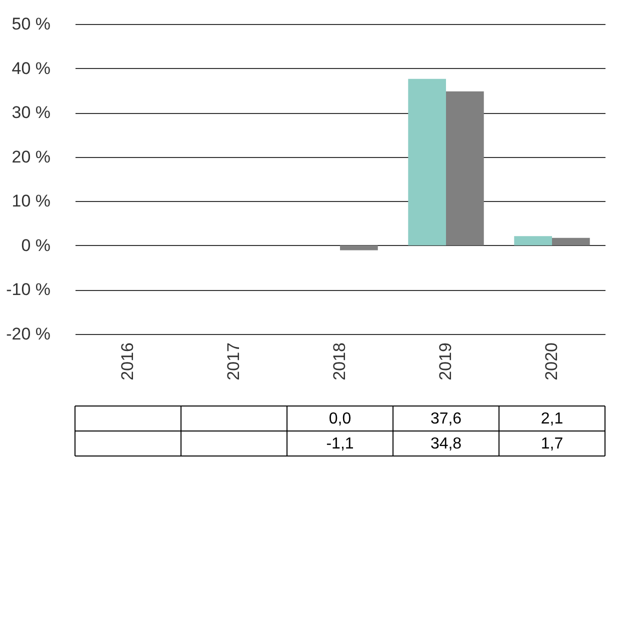 The image size is (625, 637). I want to click on data-label: 34,8, so click(446, 444).